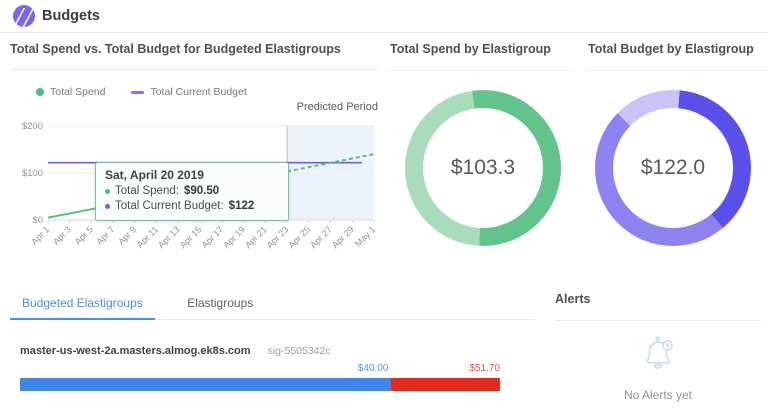  Describe the element at coordinates (82, 306) in the screenshot. I see `tab-budgeted-elastigroups: Budgeted Elastigroups` at that location.